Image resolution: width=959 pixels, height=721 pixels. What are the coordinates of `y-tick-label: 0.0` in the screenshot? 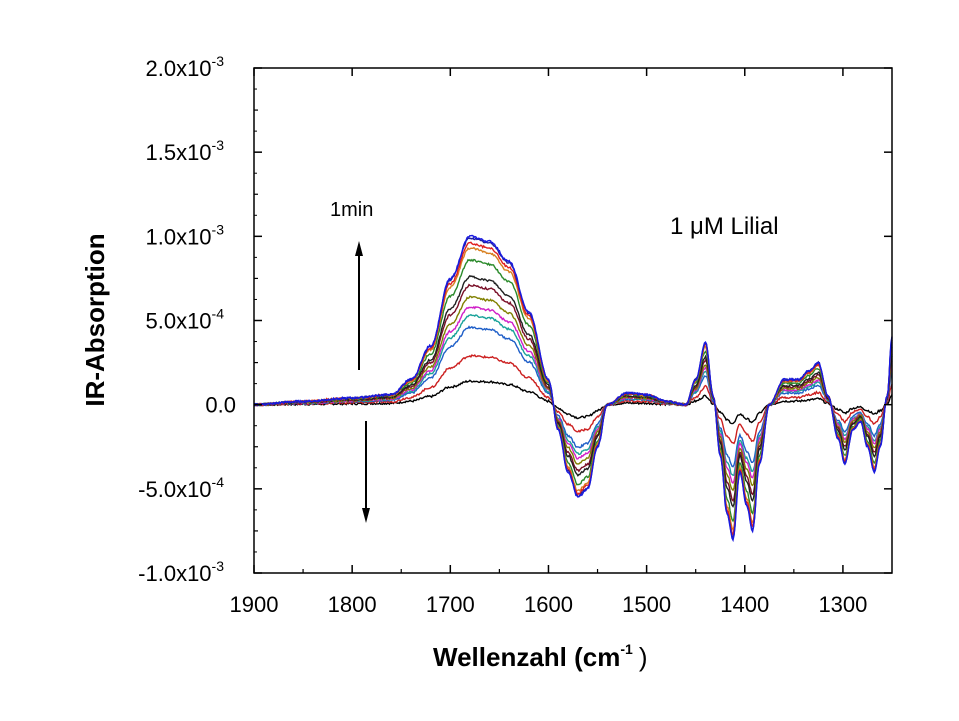 It's located at (220, 405).